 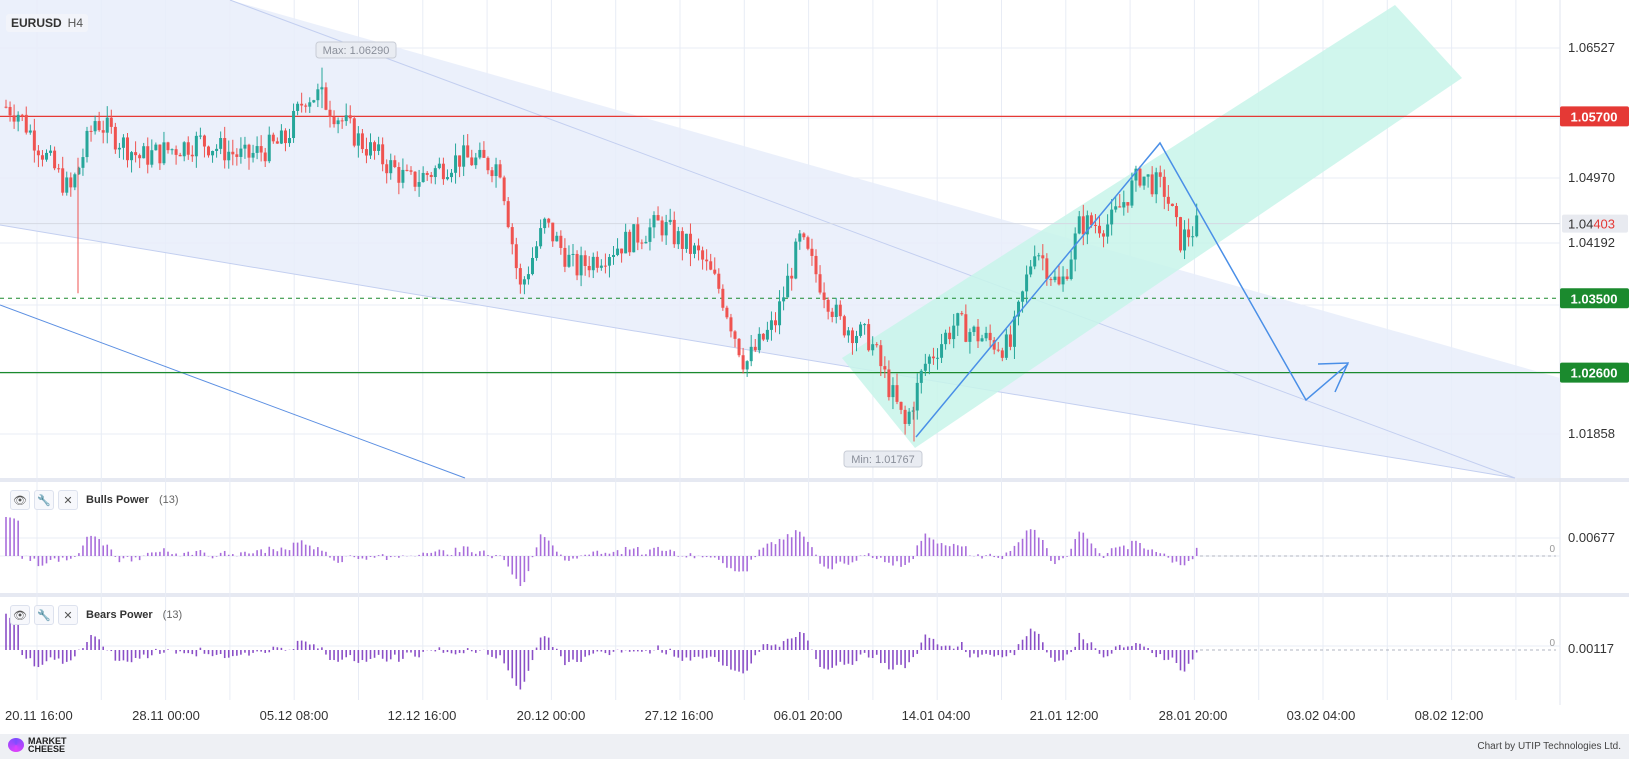 I want to click on time-label: 03.02 04:00, so click(x=1321, y=715).